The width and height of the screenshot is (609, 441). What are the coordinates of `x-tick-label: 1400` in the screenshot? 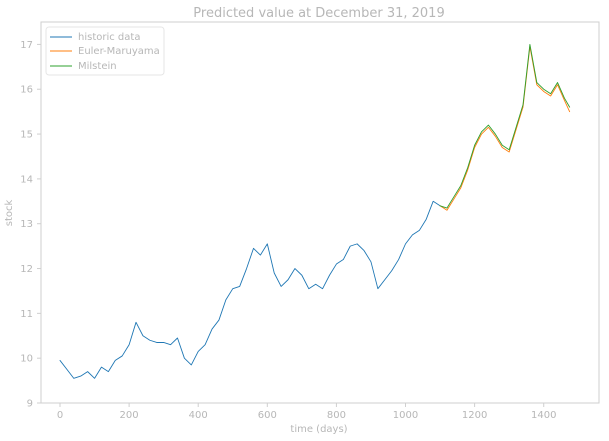 It's located at (543, 415).